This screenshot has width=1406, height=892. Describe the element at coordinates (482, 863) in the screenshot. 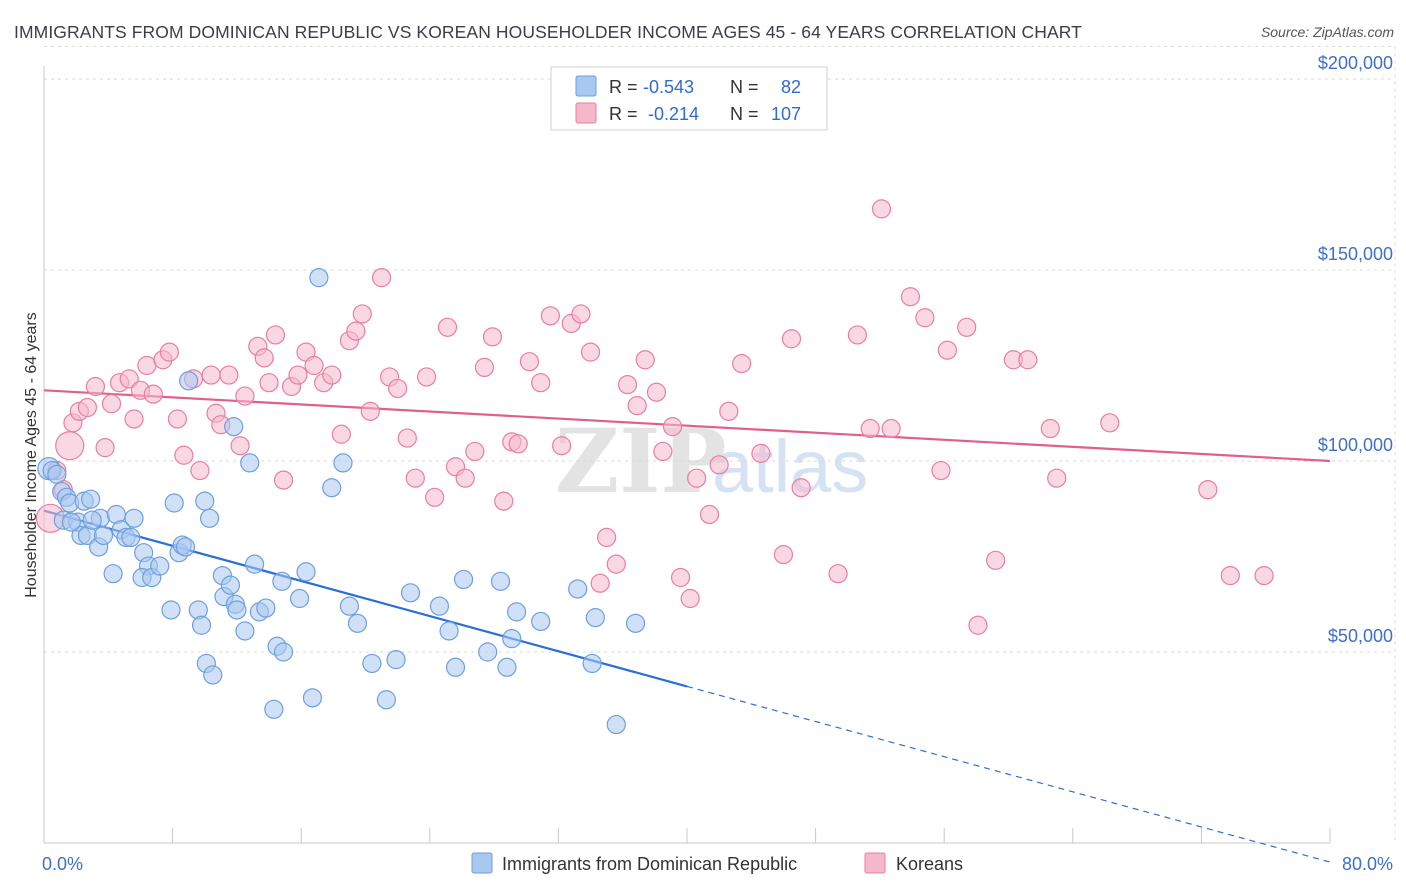

I see `bottom-legend-swatch-dominican` at that location.